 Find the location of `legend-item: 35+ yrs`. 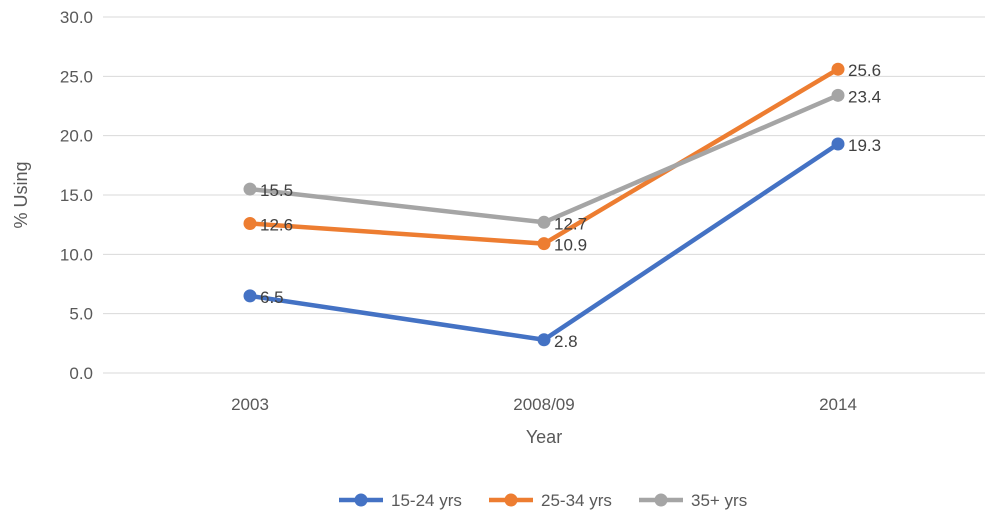

legend-item: 35+ yrs is located at coordinates (693, 500).